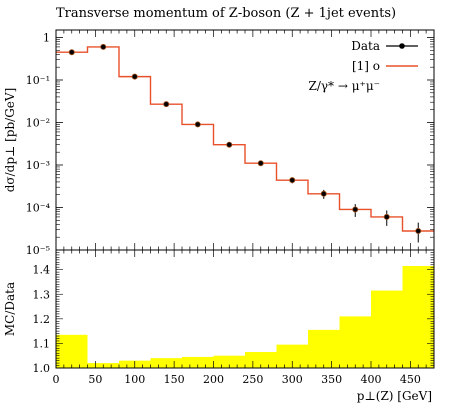  I want to click on ratio-y-tick-label: 1.4, so click(42, 270).